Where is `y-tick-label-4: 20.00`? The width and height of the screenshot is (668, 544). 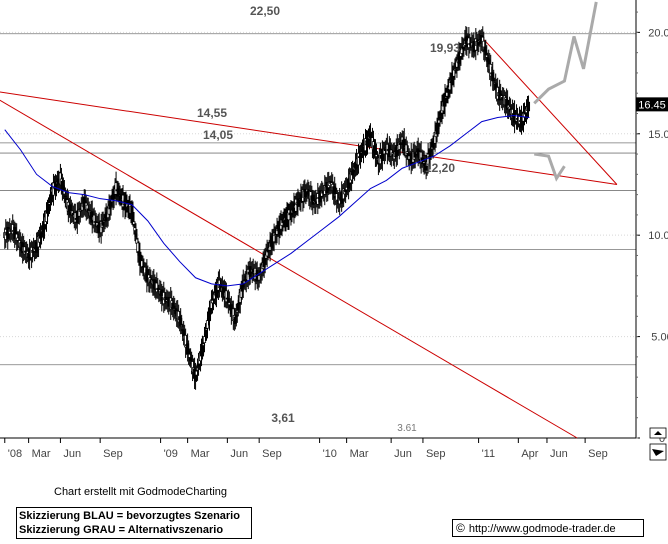
y-tick-label-4: 20.00 is located at coordinates (658, 33).